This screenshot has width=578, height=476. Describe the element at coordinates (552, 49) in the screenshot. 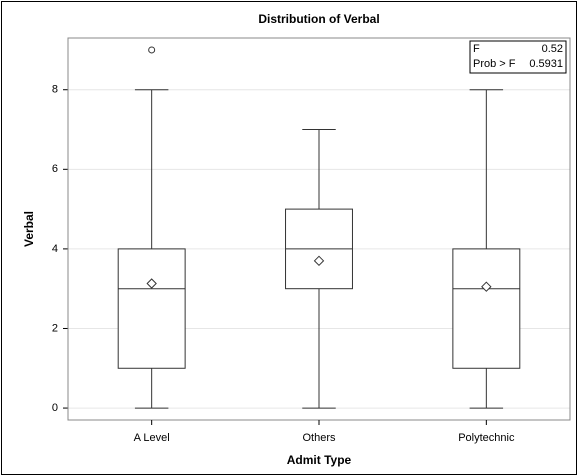

I see `inset-value: 0.52` at that location.